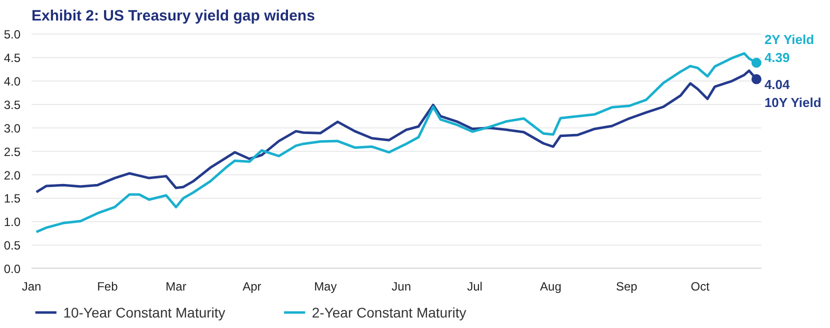 The image size is (830, 328). What do you see at coordinates (789, 48) in the screenshot?
I see `annotation: 2Y Yield 4.39` at bounding box center [789, 48].